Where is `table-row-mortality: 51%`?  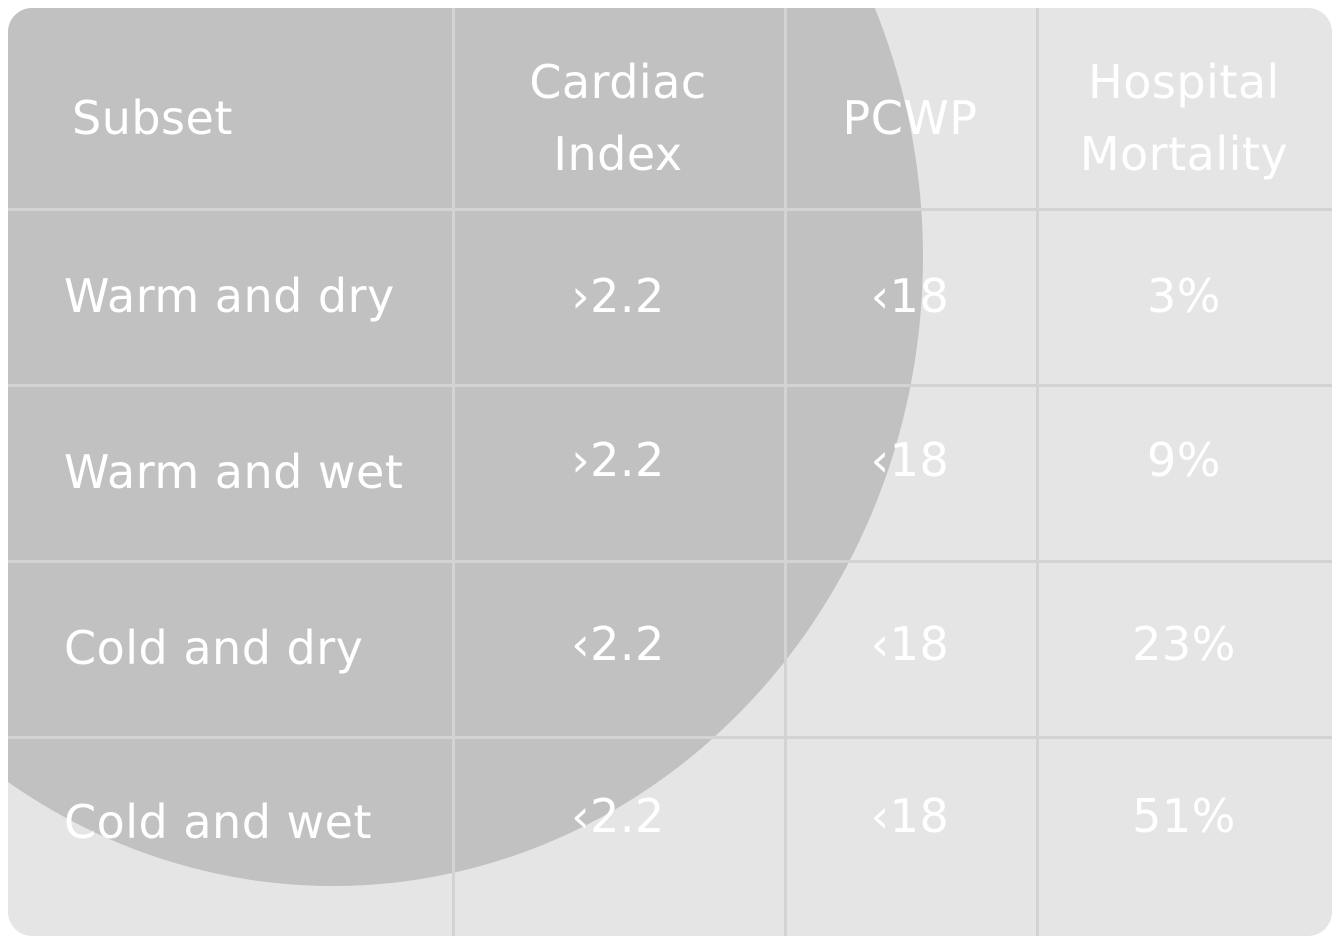
table-row-mortality: 51% is located at coordinates (1184, 816).